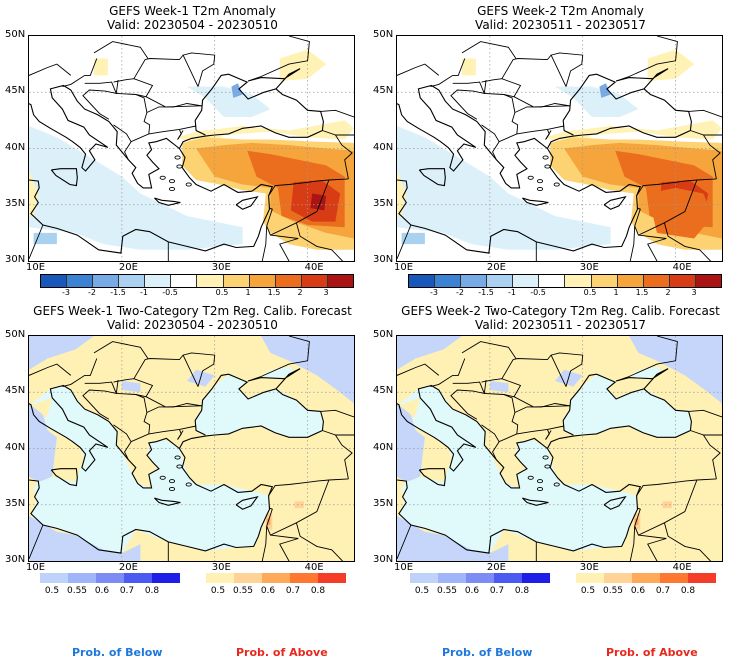 This screenshot has width=740, height=662. I want to click on panel2-title: GEFS Week-2 T2m Anomaly, so click(560, 11).